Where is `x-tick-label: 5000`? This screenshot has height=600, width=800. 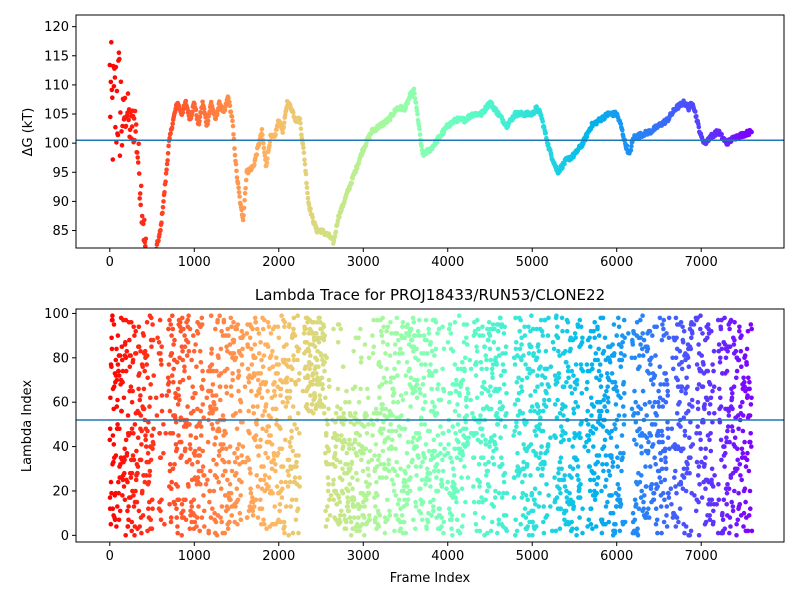 x-tick-label: 5000 is located at coordinates (532, 556).